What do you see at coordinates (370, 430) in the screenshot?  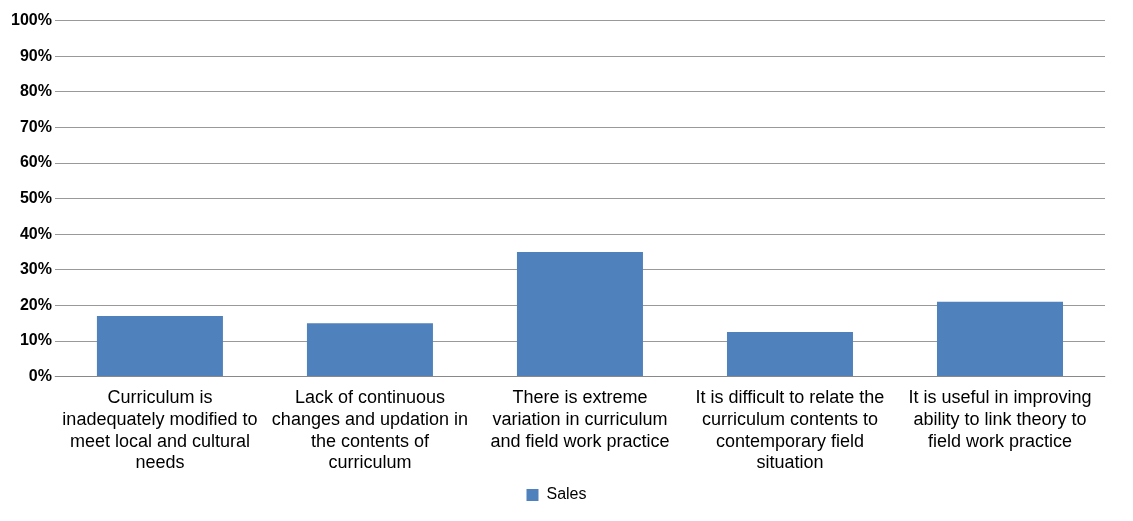 I see `x-tick-label: Lack of continuous changes and updation in the contents of curriculum` at bounding box center [370, 430].